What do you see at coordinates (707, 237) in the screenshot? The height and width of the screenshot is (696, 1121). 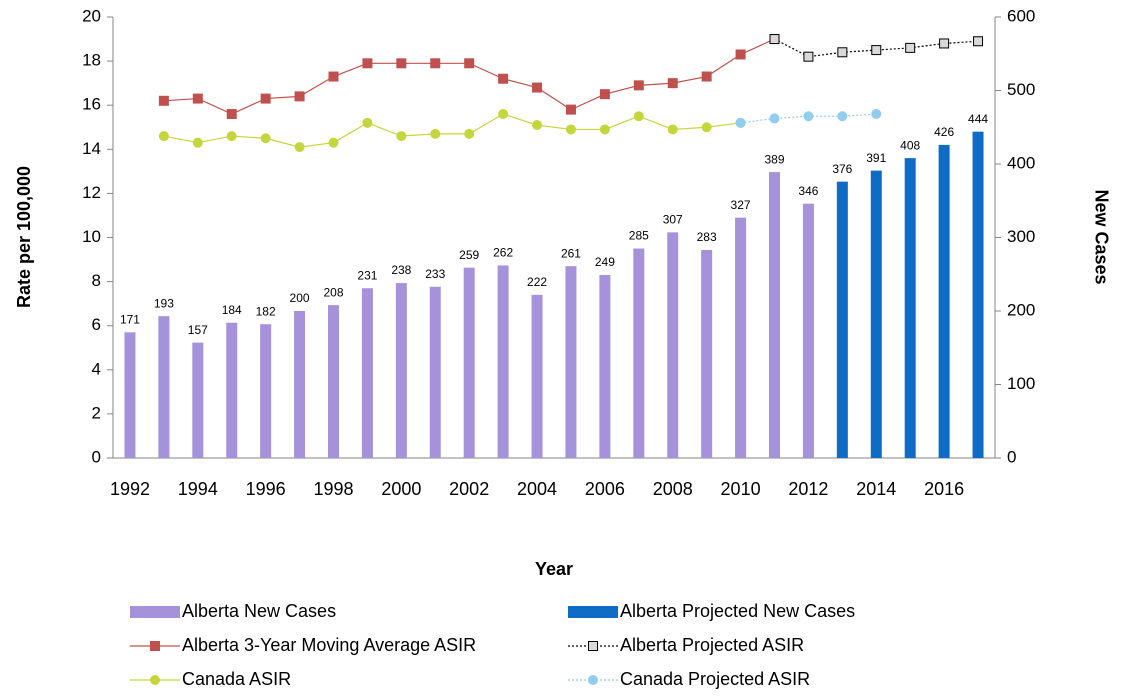 I see `data-label: 283` at bounding box center [707, 237].